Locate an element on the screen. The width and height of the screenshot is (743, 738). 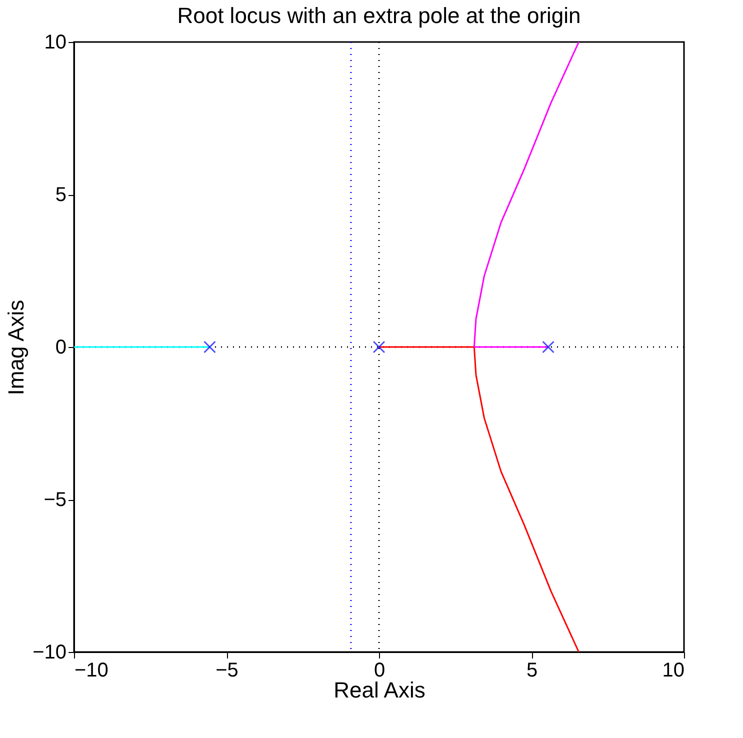
y-axis-title: Imag Axis is located at coordinates (16, 348).